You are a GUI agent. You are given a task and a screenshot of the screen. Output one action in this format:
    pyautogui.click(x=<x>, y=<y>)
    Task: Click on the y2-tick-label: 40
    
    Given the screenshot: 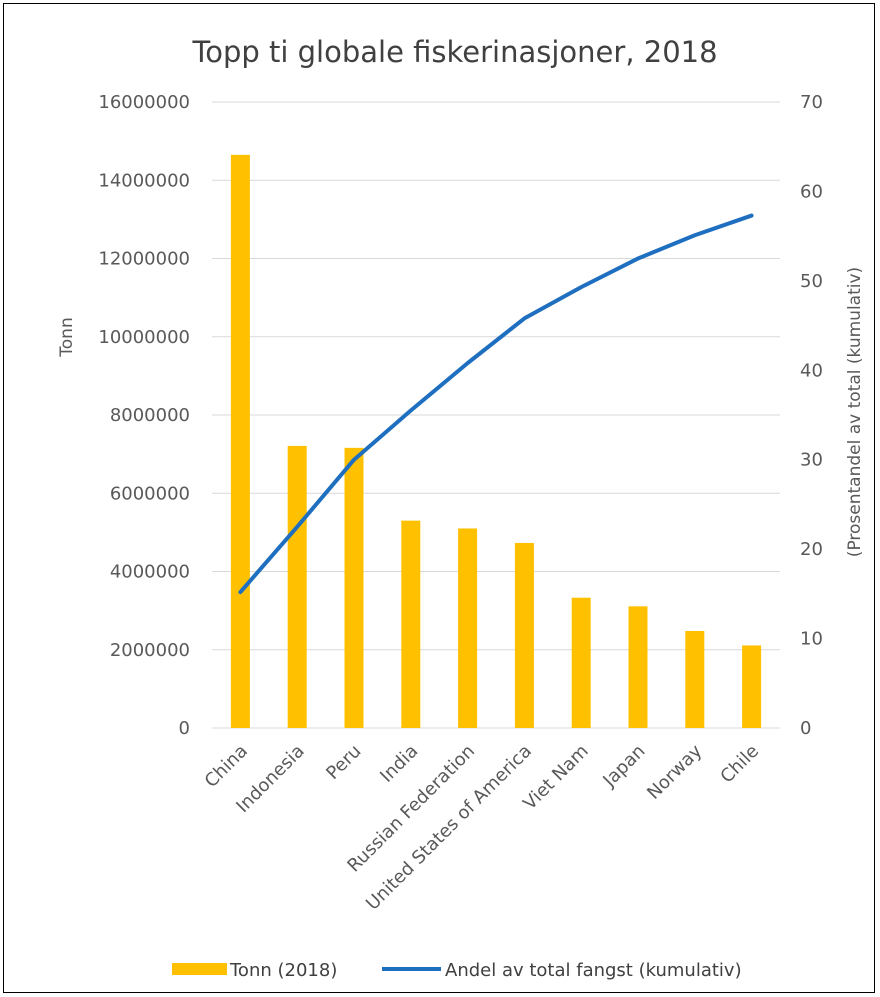 What is the action you would take?
    pyautogui.click(x=811, y=370)
    